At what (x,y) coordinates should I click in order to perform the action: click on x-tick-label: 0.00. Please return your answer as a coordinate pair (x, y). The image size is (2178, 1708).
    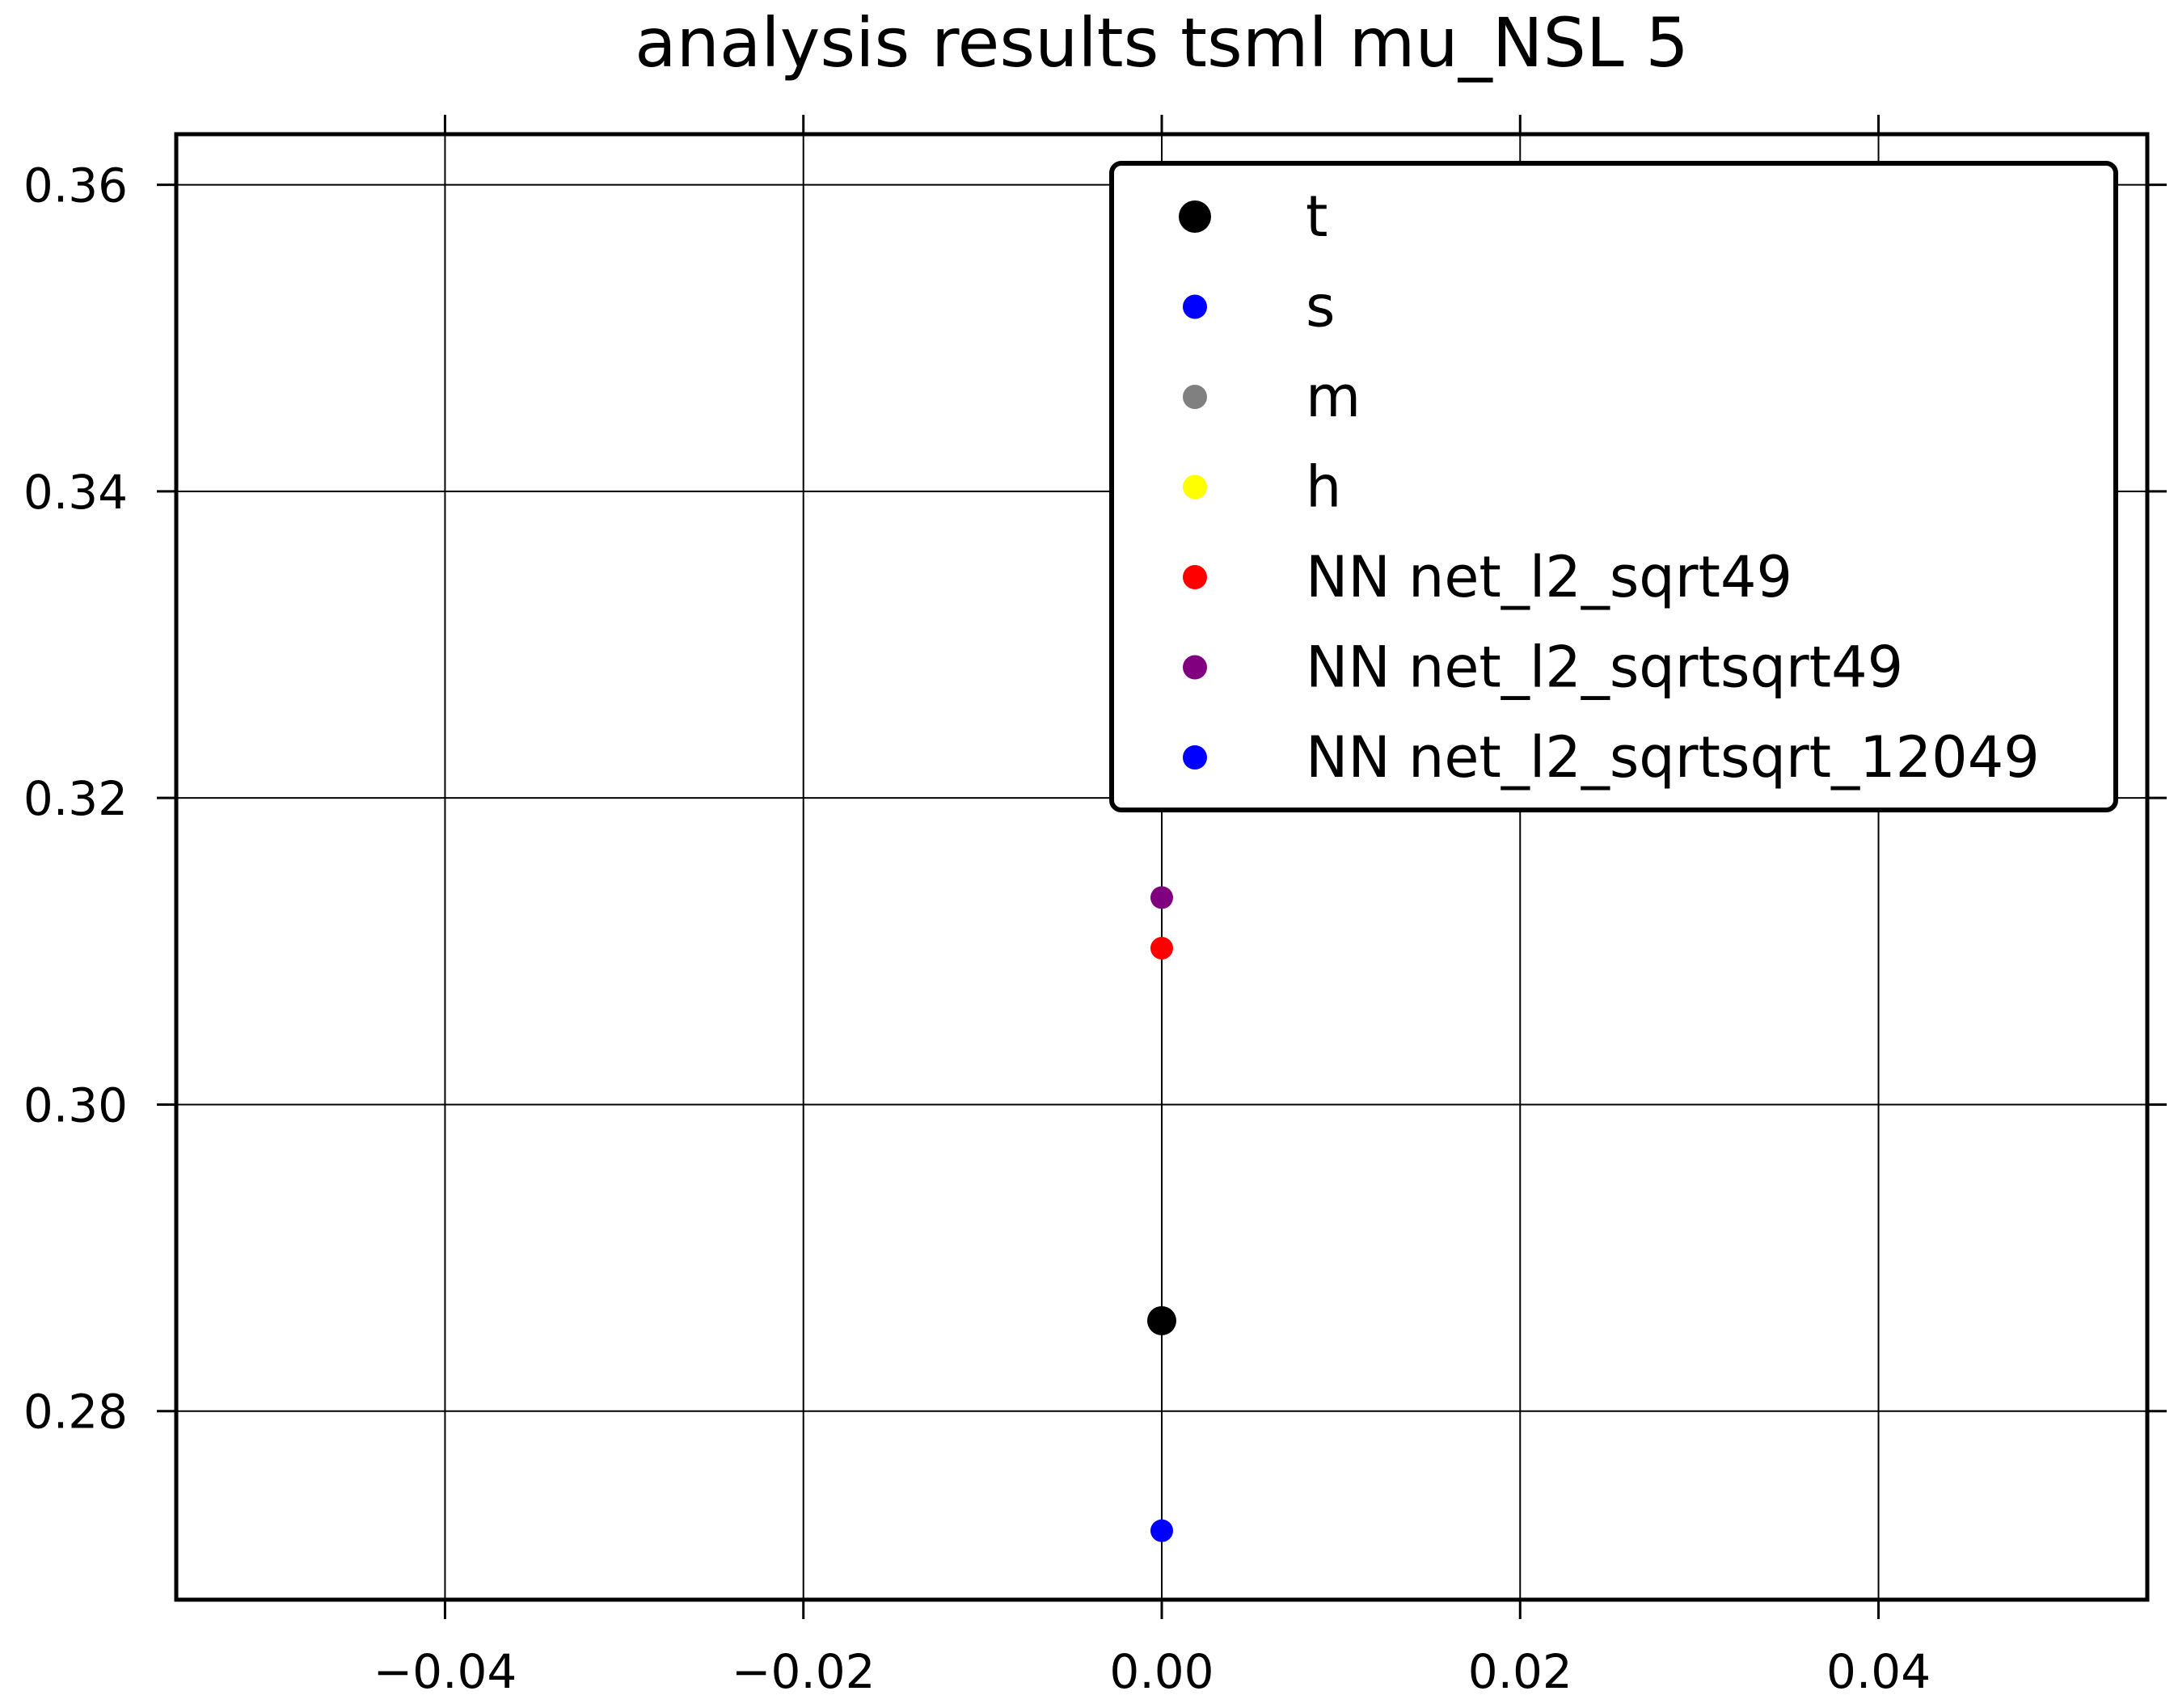
    Looking at the image, I should click on (1161, 1672).